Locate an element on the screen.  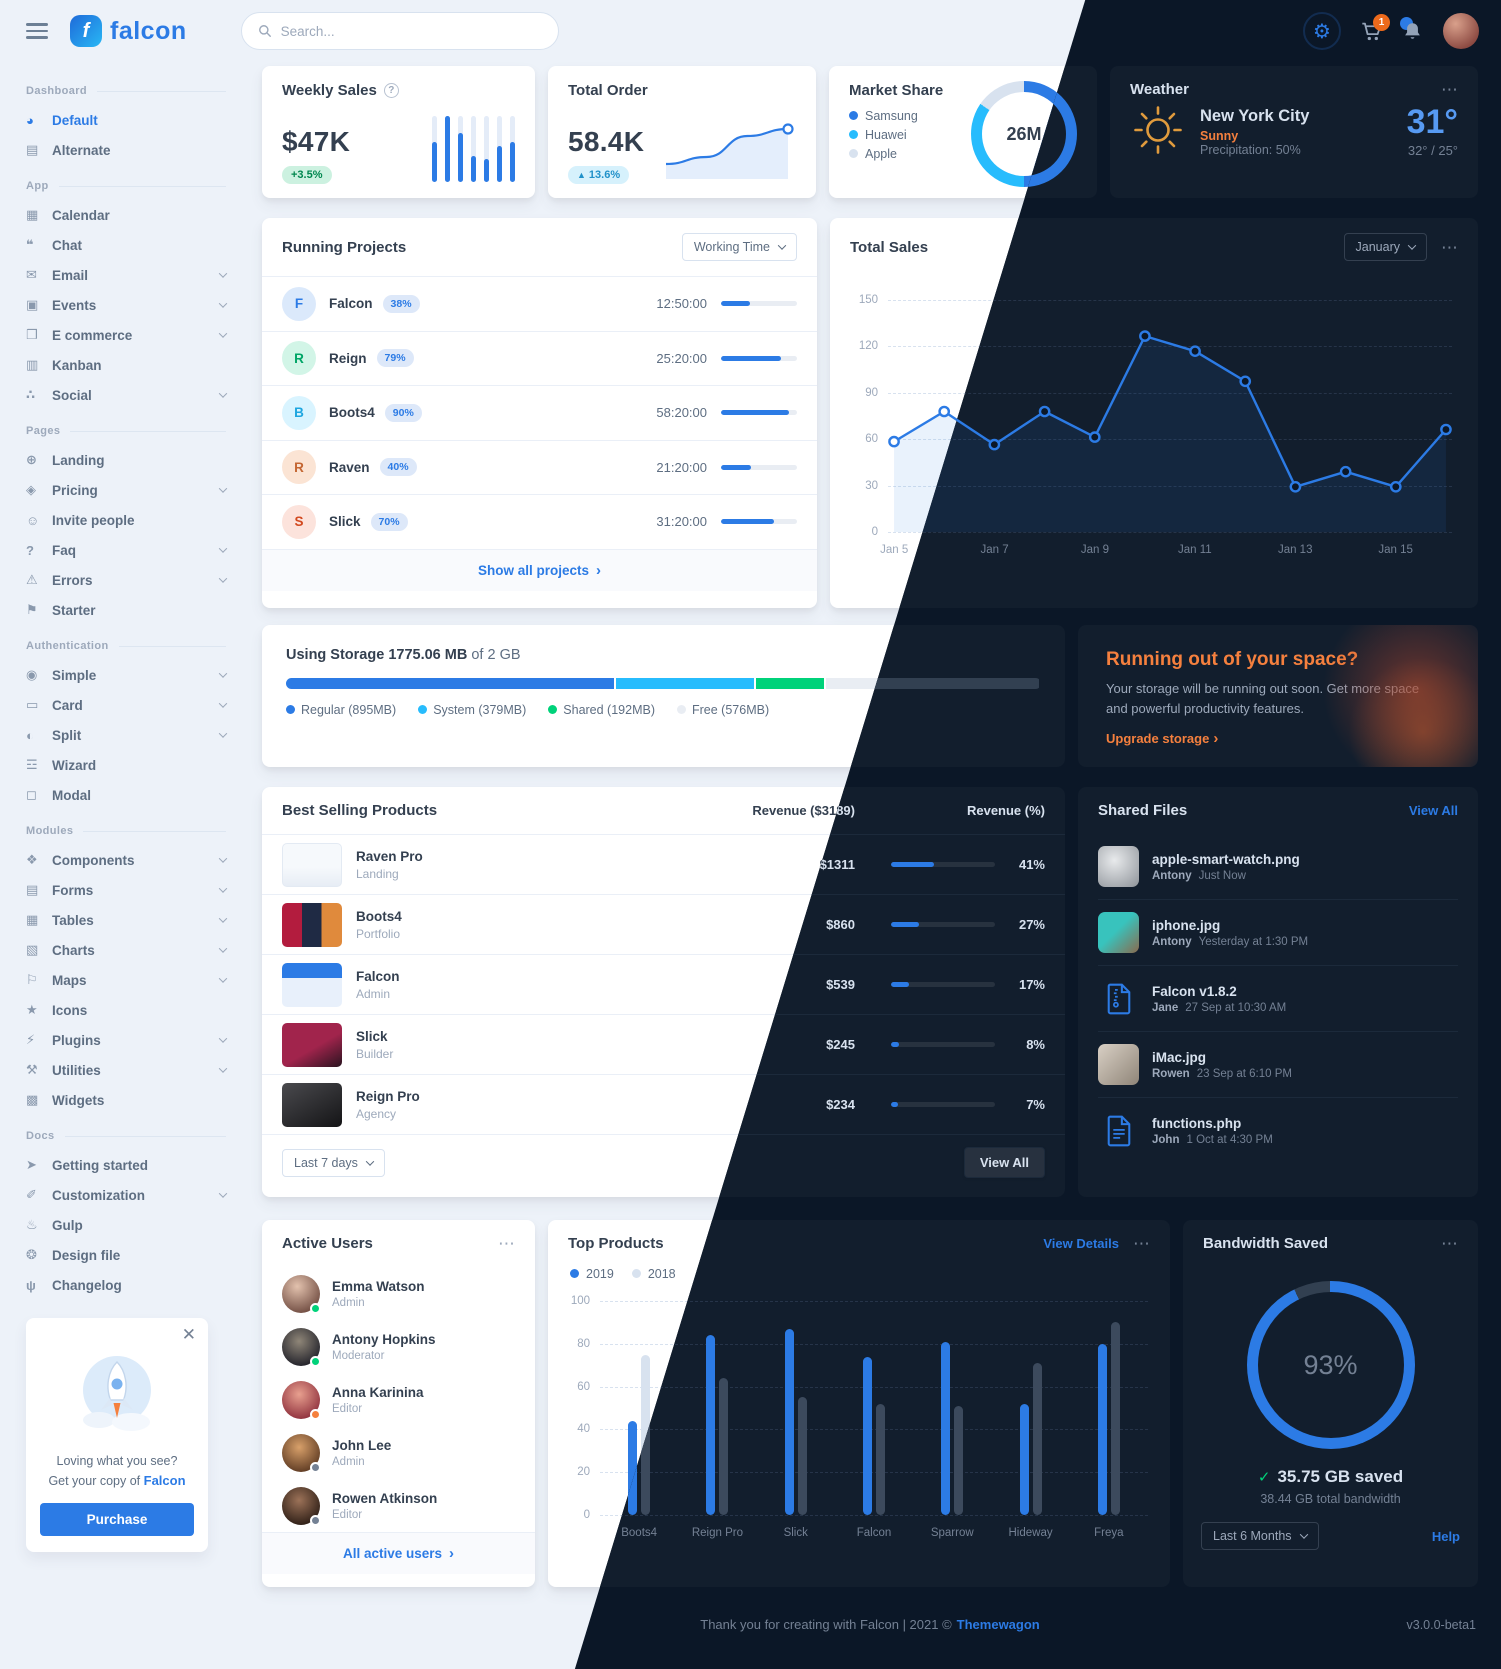
legend-item: 2019 is located at coordinates (592, 1274).